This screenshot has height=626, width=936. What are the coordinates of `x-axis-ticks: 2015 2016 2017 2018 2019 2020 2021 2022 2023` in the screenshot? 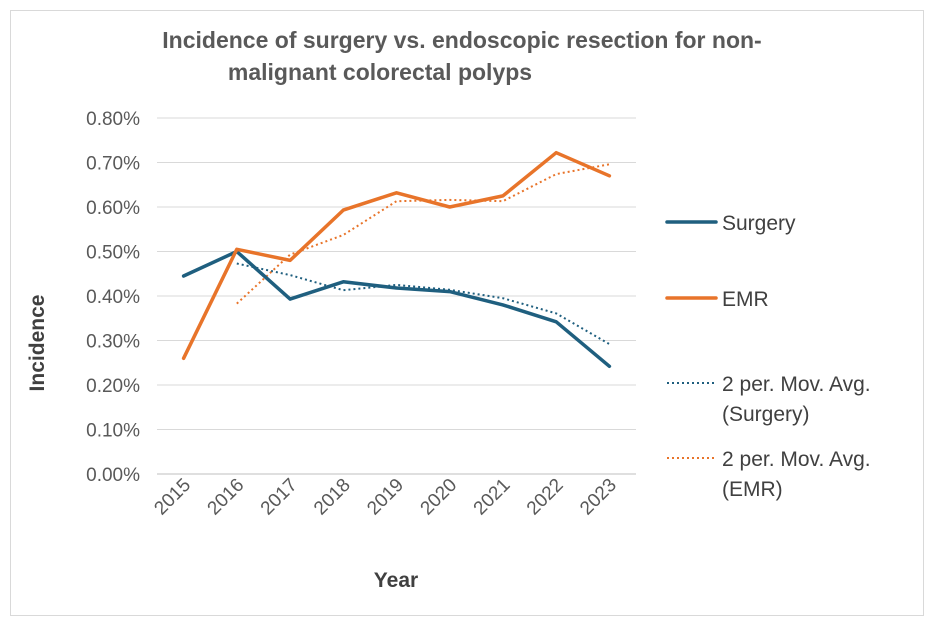 It's located at (385, 497).